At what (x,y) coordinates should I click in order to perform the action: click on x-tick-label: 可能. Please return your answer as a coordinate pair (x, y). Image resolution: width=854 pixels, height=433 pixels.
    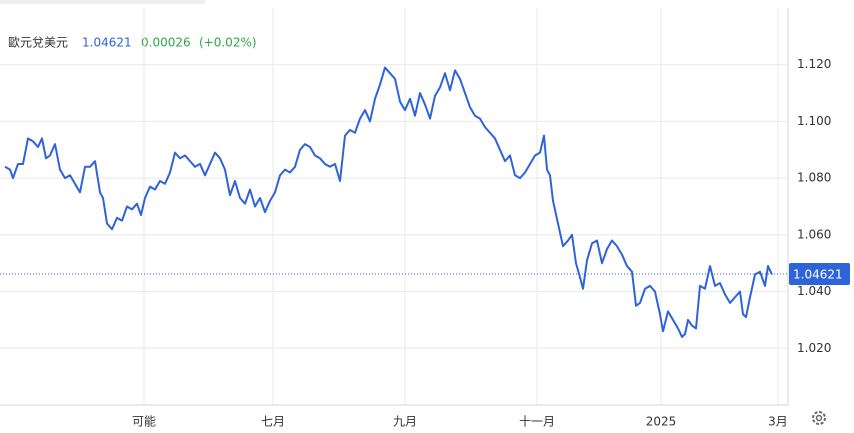
    Looking at the image, I should click on (144, 422).